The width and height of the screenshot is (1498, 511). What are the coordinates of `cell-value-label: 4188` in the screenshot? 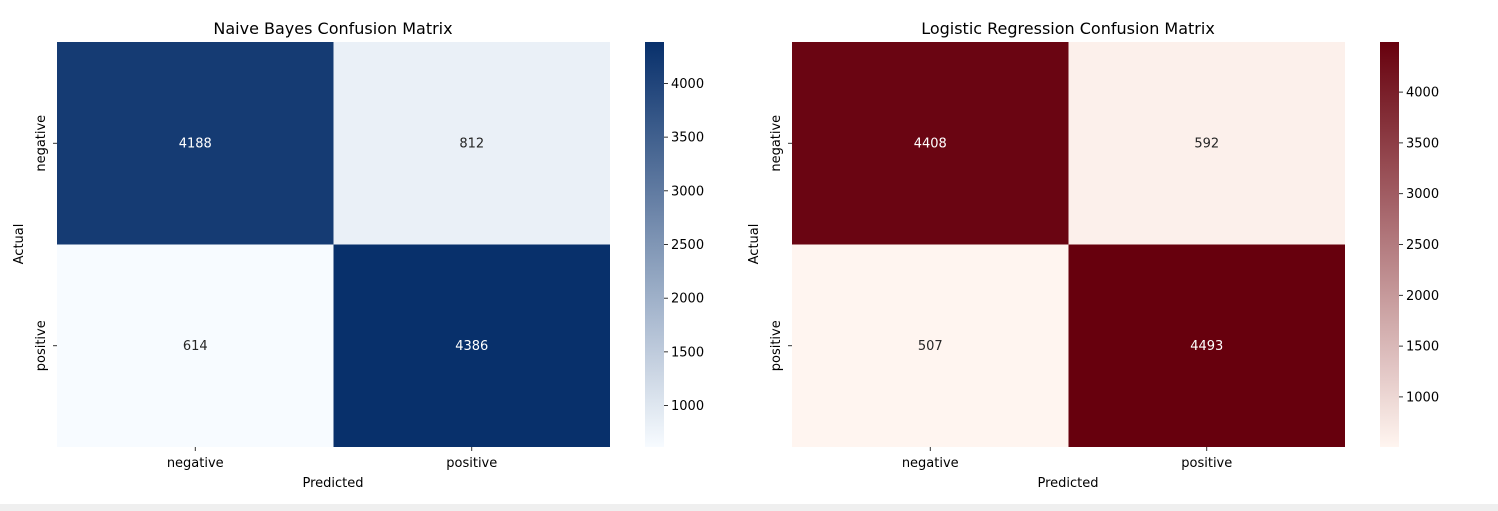 It's located at (195, 143).